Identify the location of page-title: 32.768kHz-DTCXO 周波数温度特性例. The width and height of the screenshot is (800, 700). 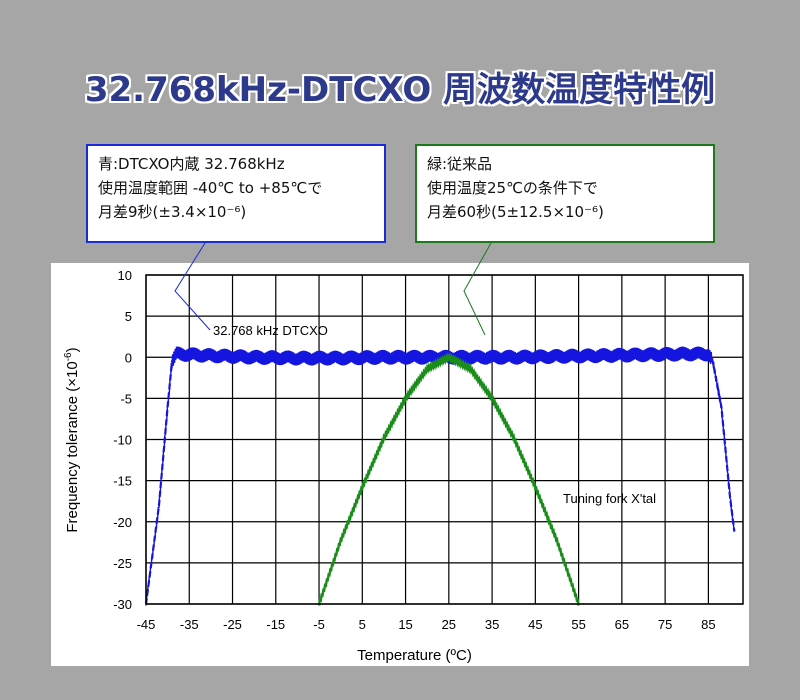
(400, 90).